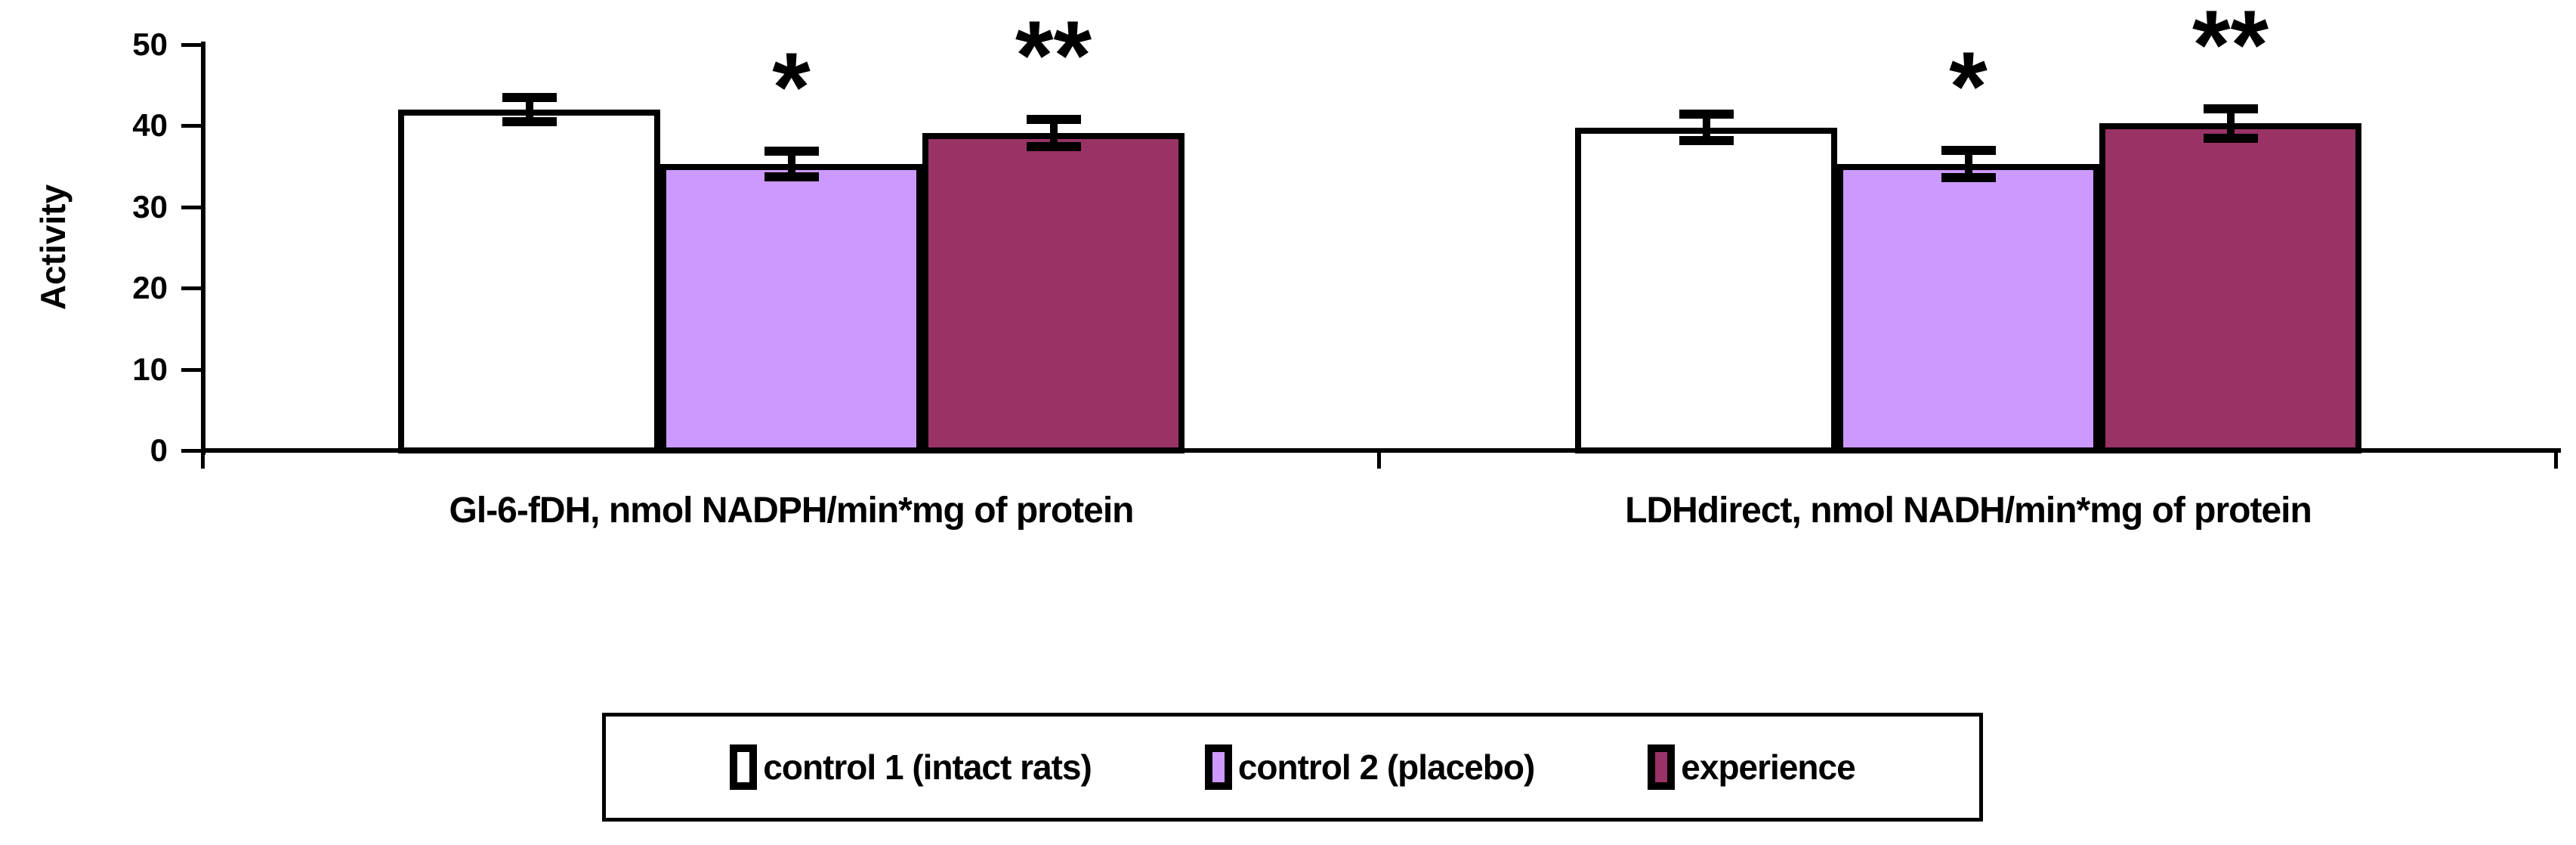 This screenshot has width=2576, height=845. What do you see at coordinates (792, 511) in the screenshot?
I see `category-label: Gl-6-fDH, nmol NADPH/min*mg of protein` at bounding box center [792, 511].